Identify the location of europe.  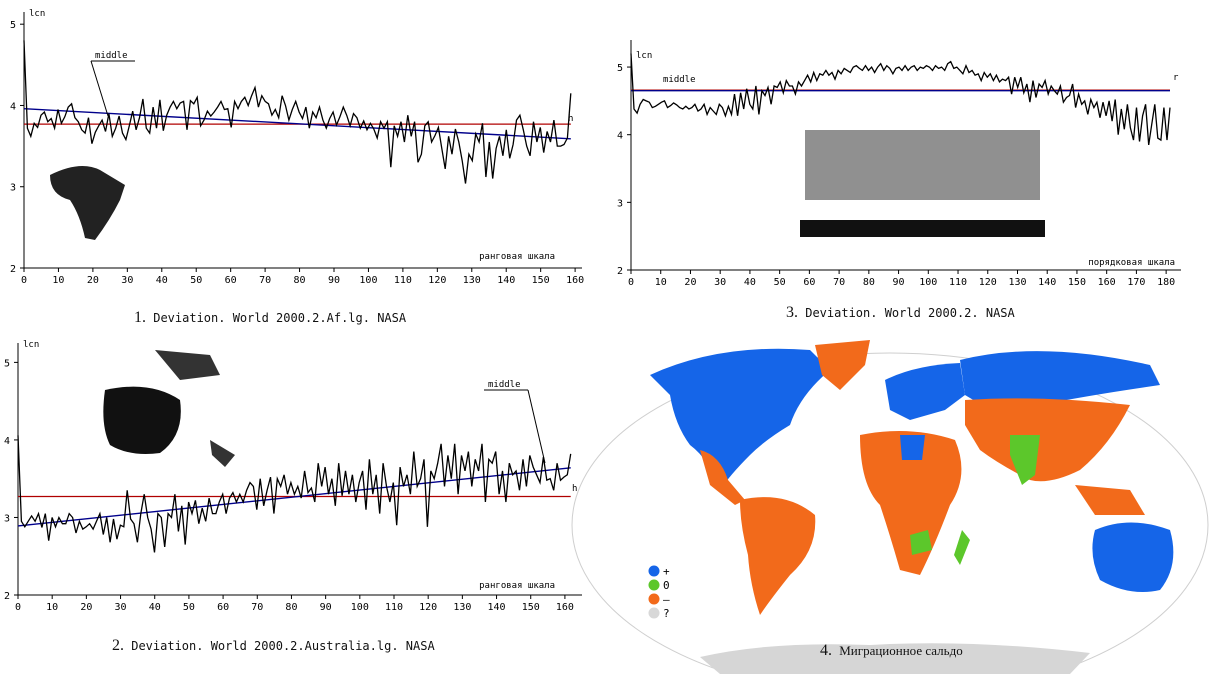
(925, 391).